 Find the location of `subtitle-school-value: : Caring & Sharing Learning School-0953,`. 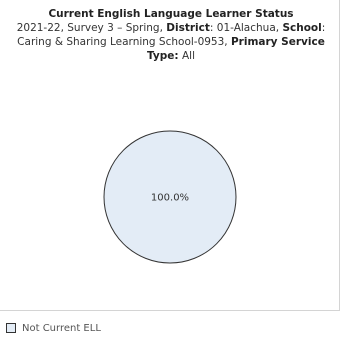

subtitle-school-value: : Caring & Sharing Learning School-0953, is located at coordinates (171, 35).